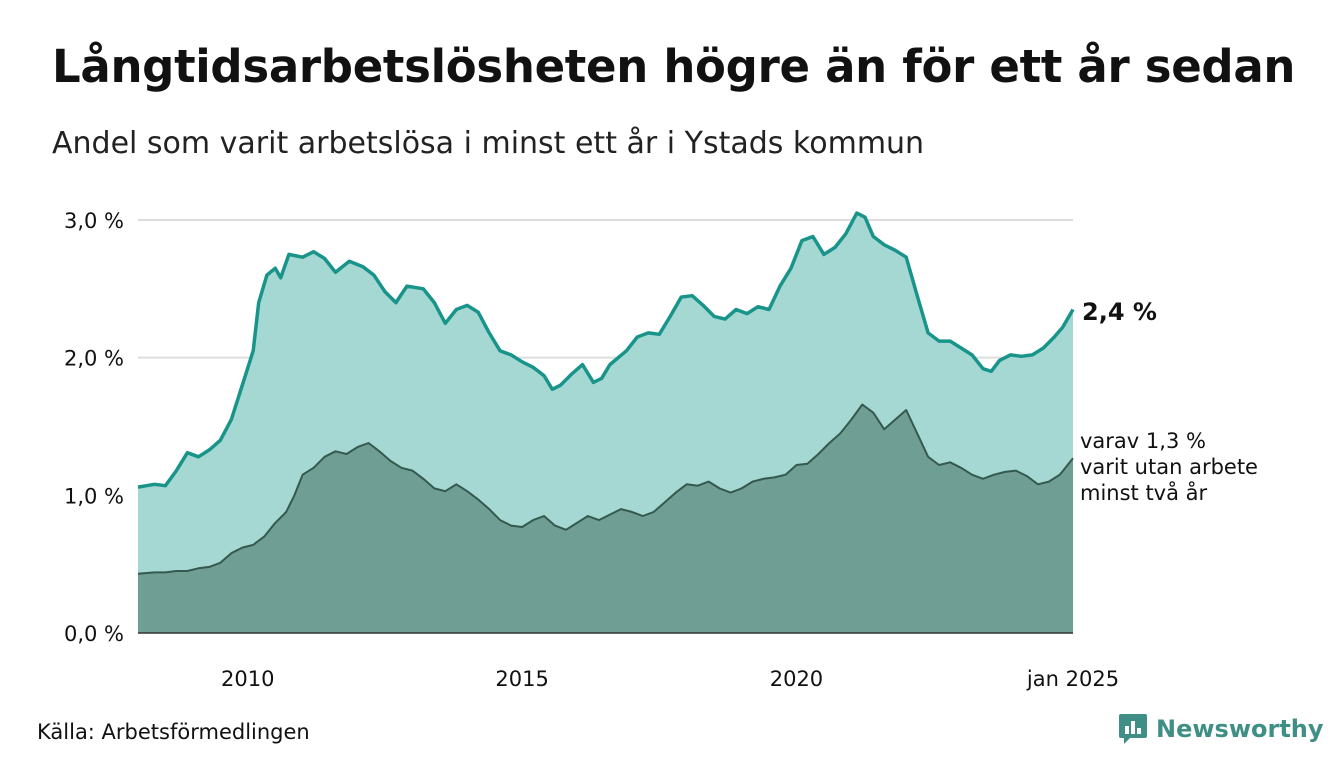 This screenshot has width=1340, height=780. Describe the element at coordinates (670, 679) in the screenshot. I see `x-axis-ticks: 2010 2015 2020 jan 2025` at that location.